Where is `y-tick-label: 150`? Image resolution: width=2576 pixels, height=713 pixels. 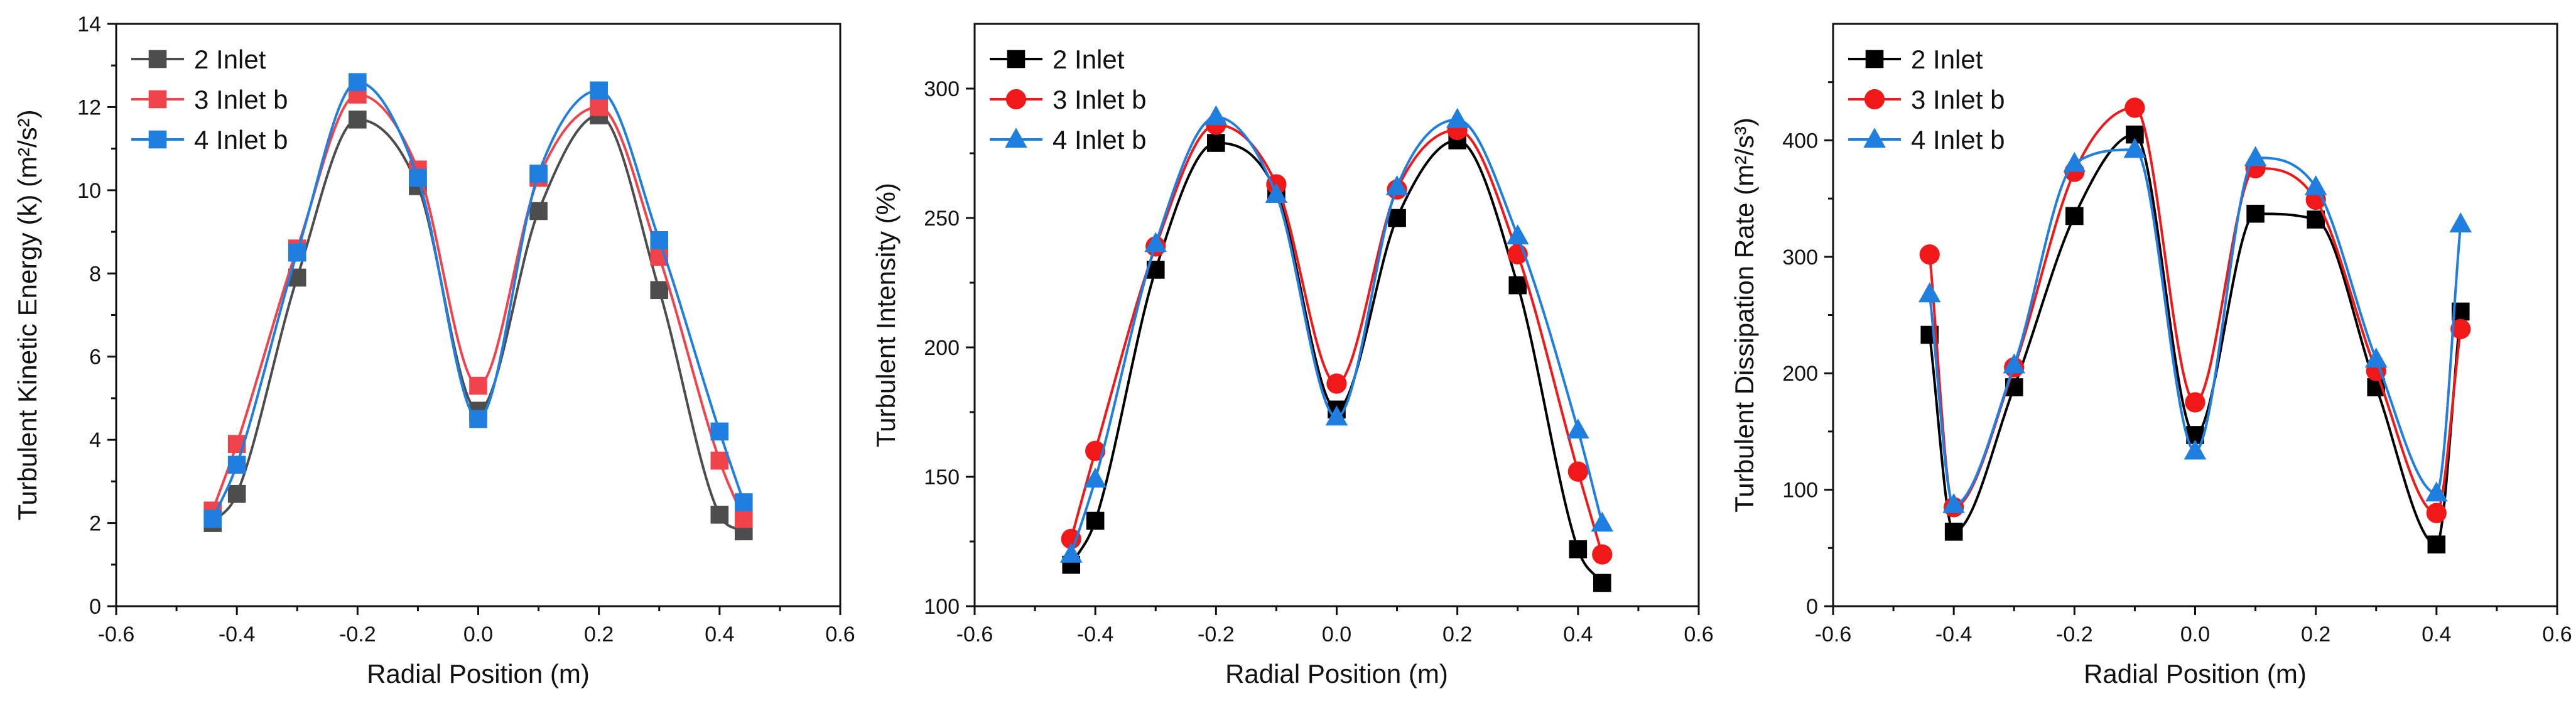
y-tick-label: 150 is located at coordinates (942, 477).